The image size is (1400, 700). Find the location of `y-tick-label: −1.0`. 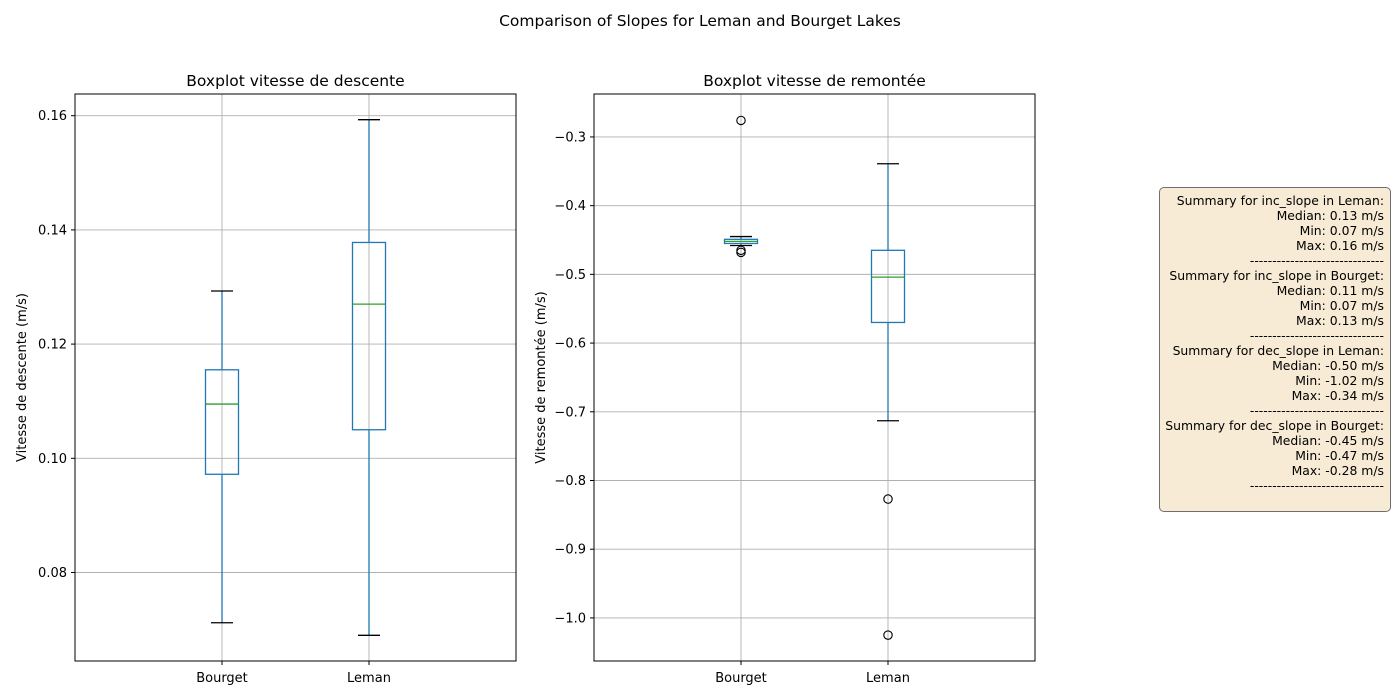

y-tick-label: −1.0 is located at coordinates (570, 618).